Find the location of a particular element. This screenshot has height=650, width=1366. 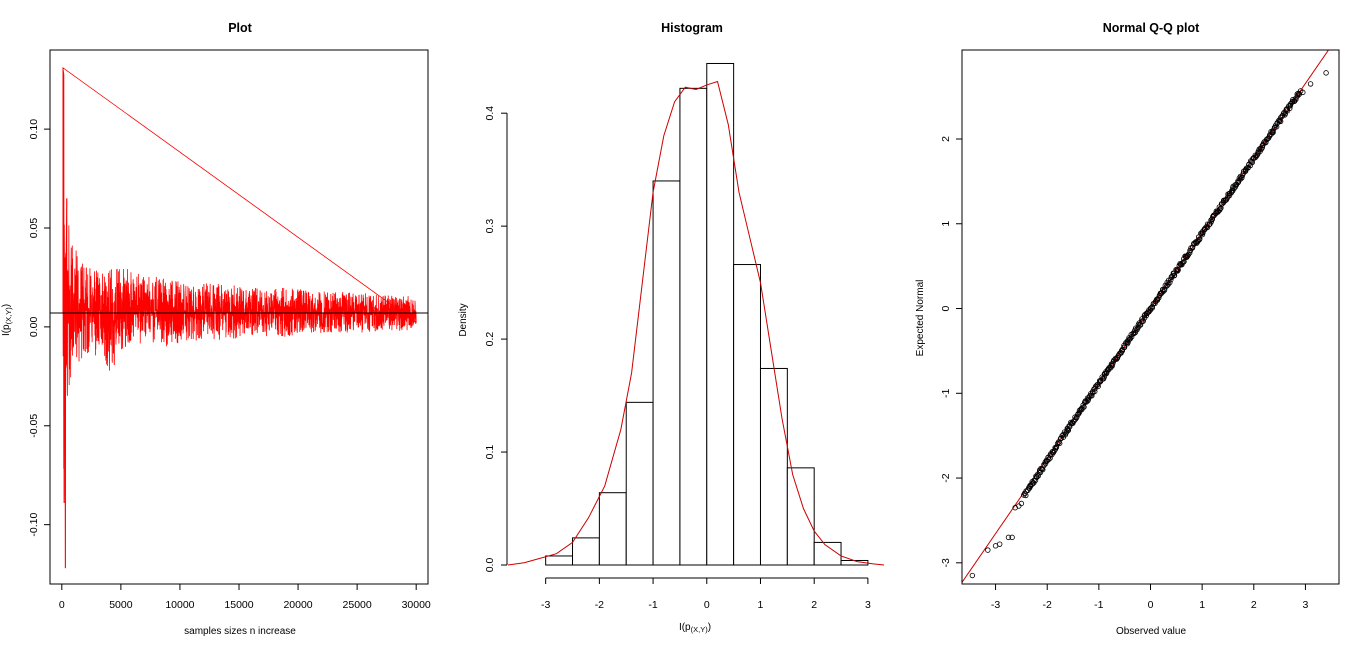

plot-y-axis-label: I(p(X,Y)) is located at coordinates (7, 320).